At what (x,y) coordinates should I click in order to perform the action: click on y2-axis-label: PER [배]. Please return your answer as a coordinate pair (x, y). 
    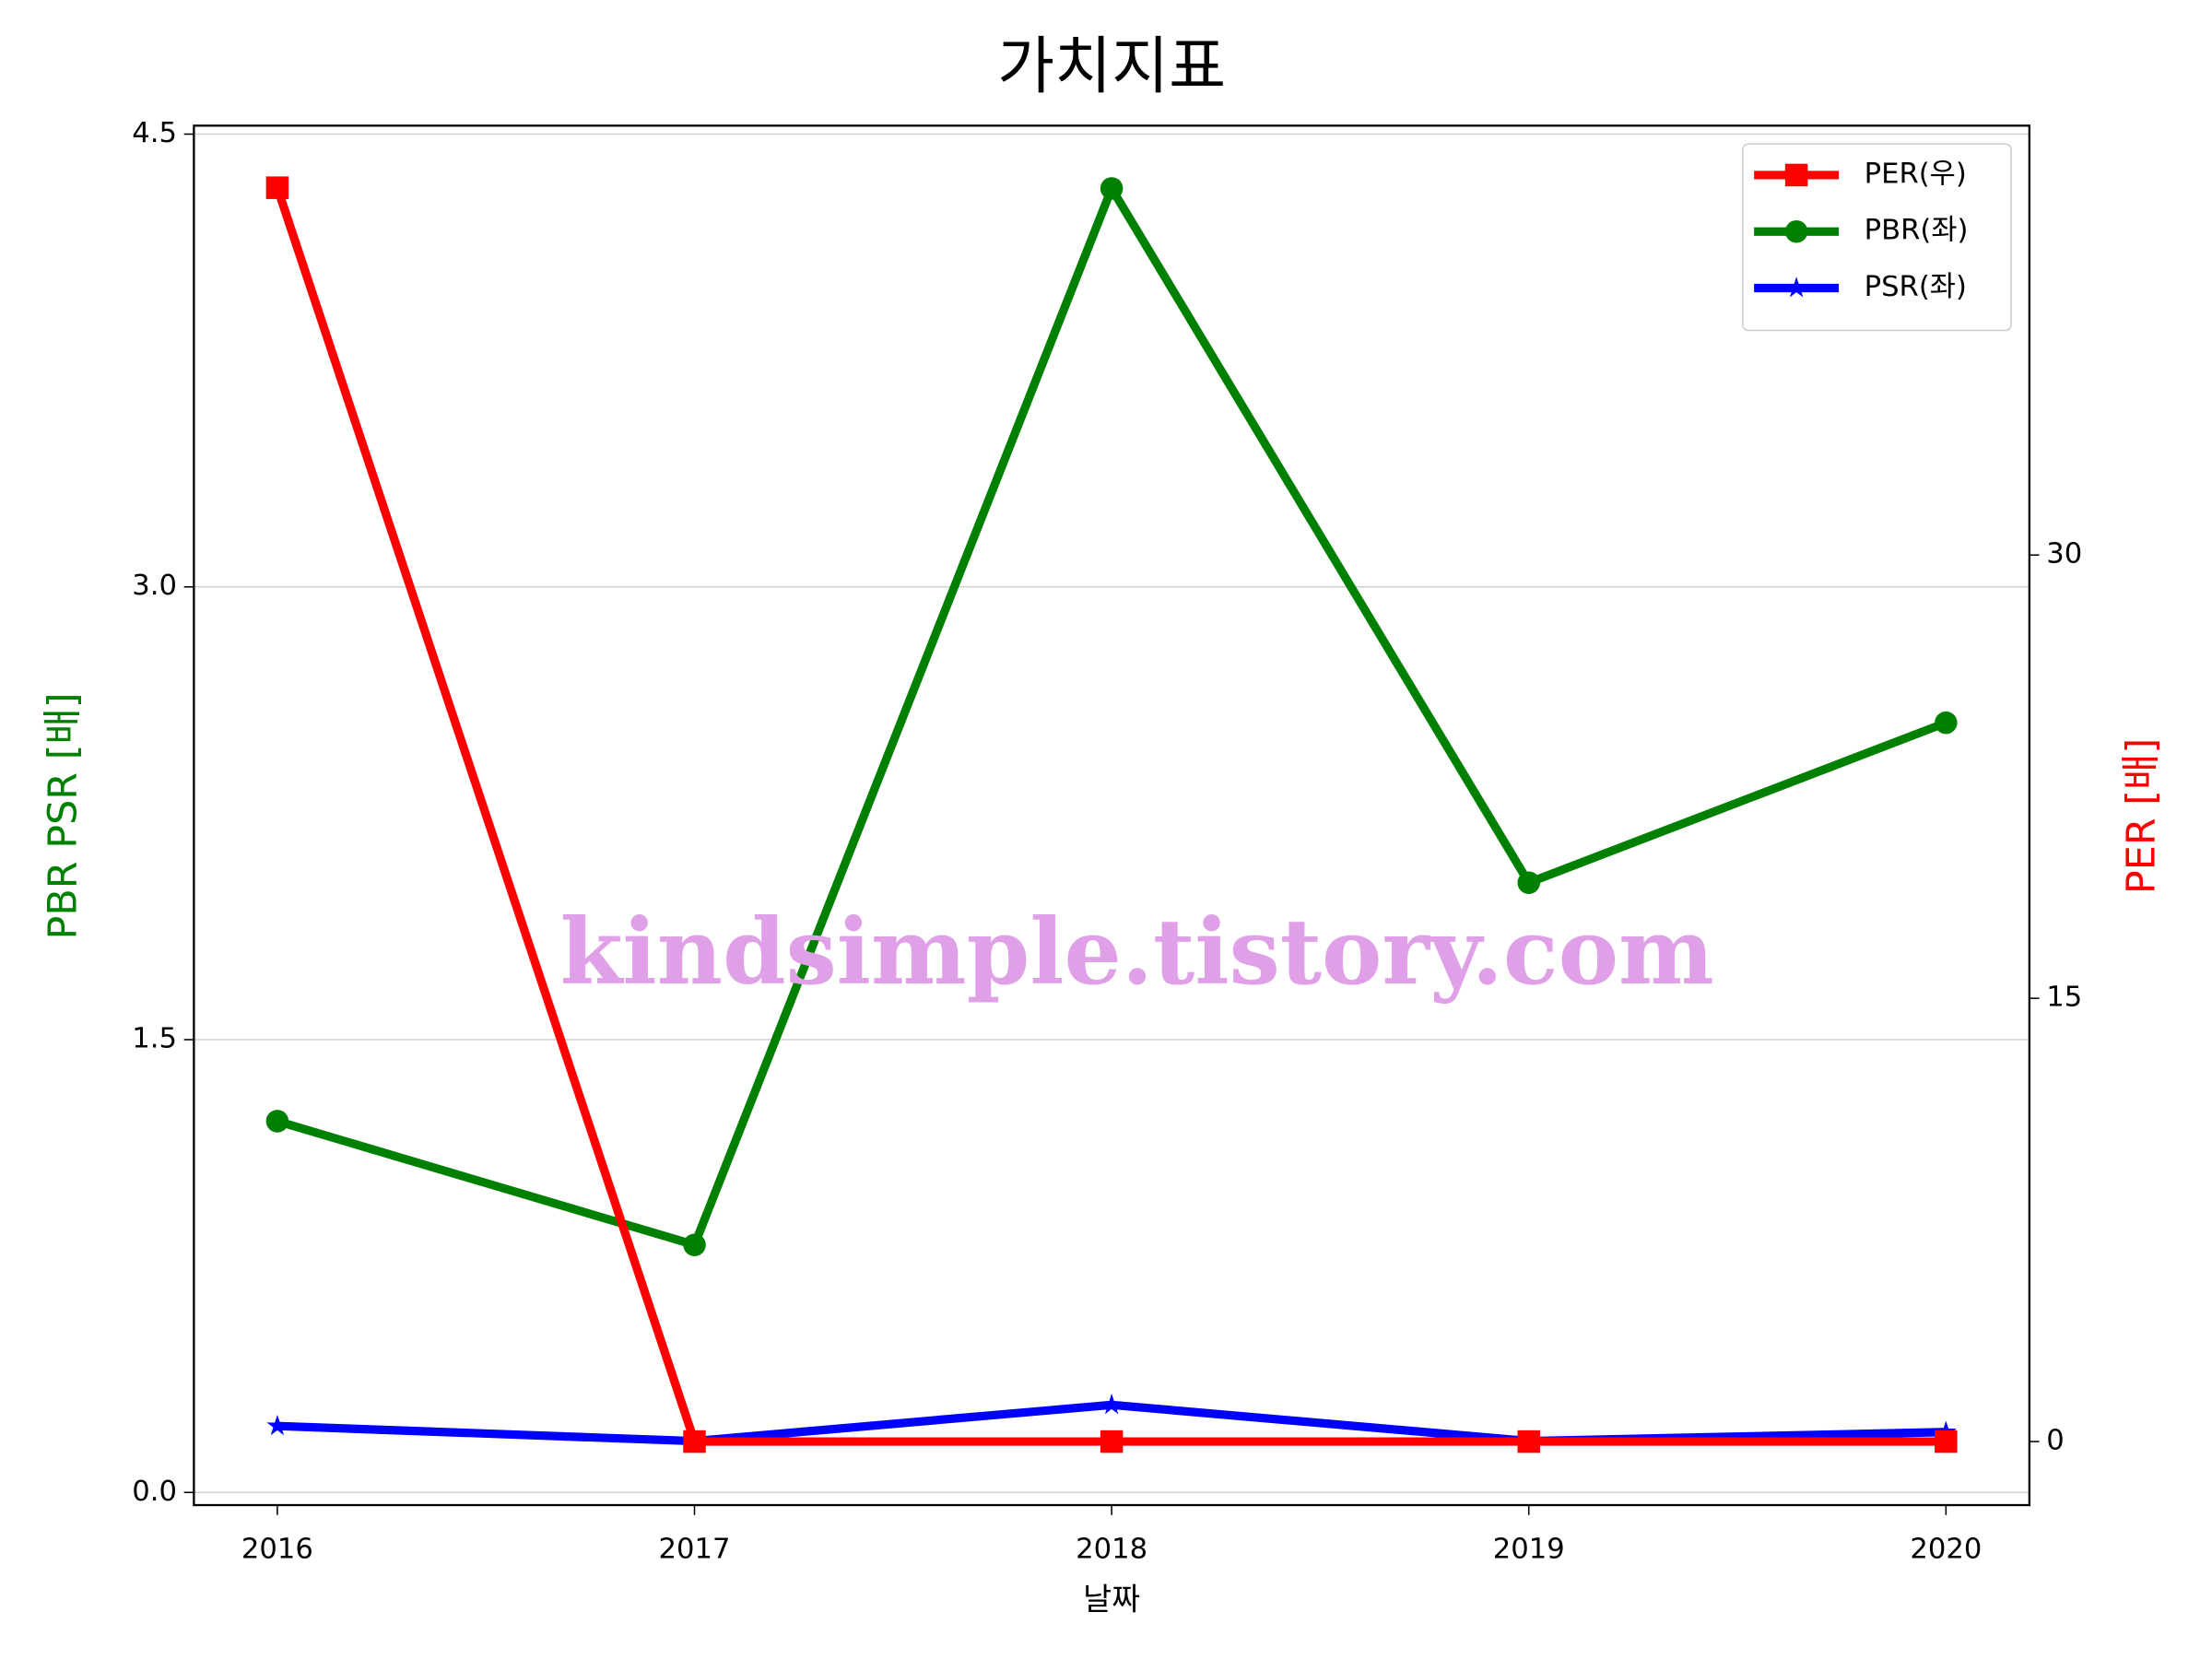
    Looking at the image, I should click on (2141, 816).